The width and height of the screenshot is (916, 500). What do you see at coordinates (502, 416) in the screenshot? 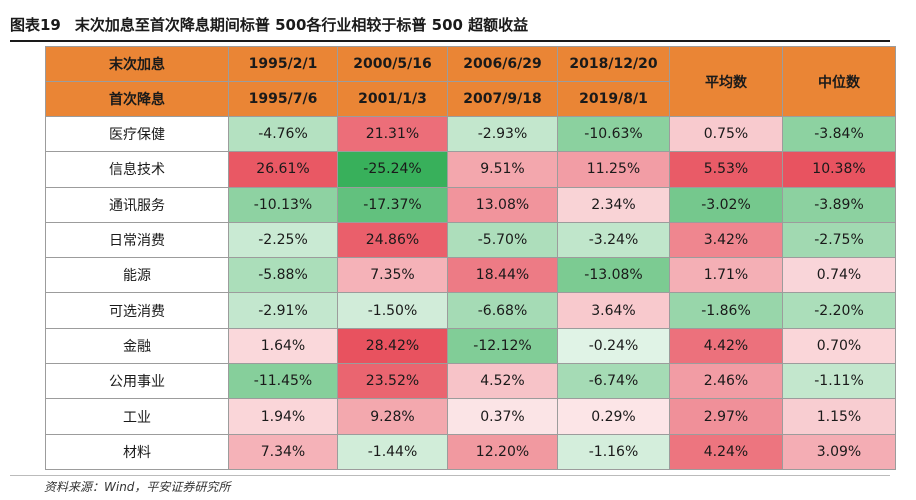
I see `period-return-cell: 0.37%` at bounding box center [502, 416].